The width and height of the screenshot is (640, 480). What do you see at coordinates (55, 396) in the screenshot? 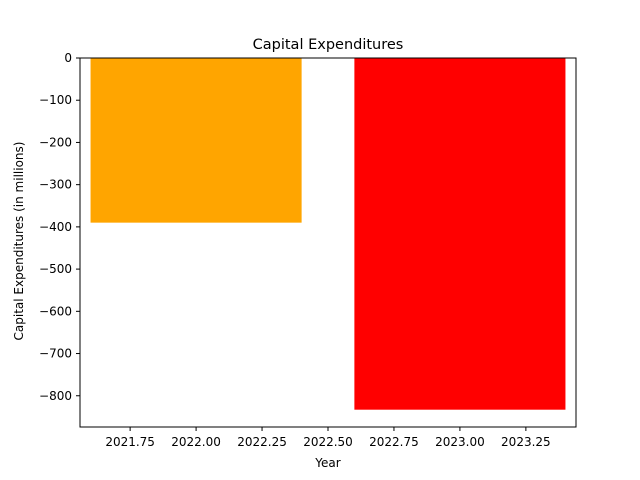
I see `y-tick-label: −800` at bounding box center [55, 396].